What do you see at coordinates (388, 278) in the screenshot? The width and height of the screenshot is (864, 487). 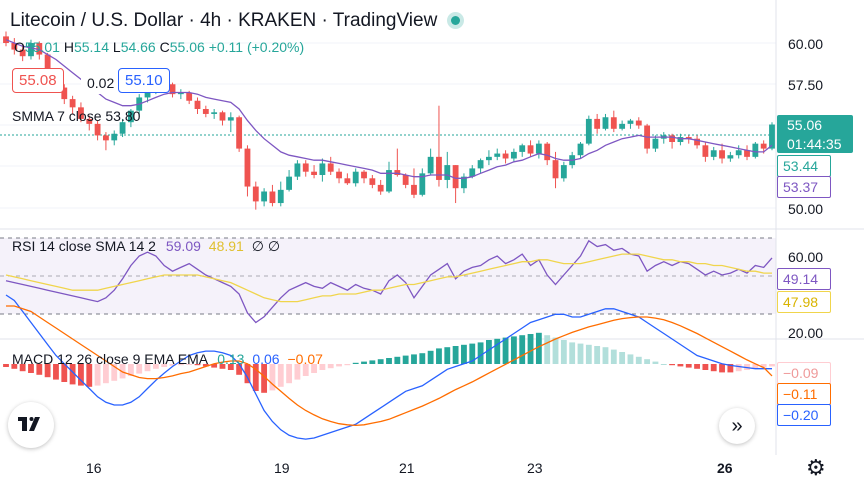 I see `rsi-sma-line` at bounding box center [388, 278].